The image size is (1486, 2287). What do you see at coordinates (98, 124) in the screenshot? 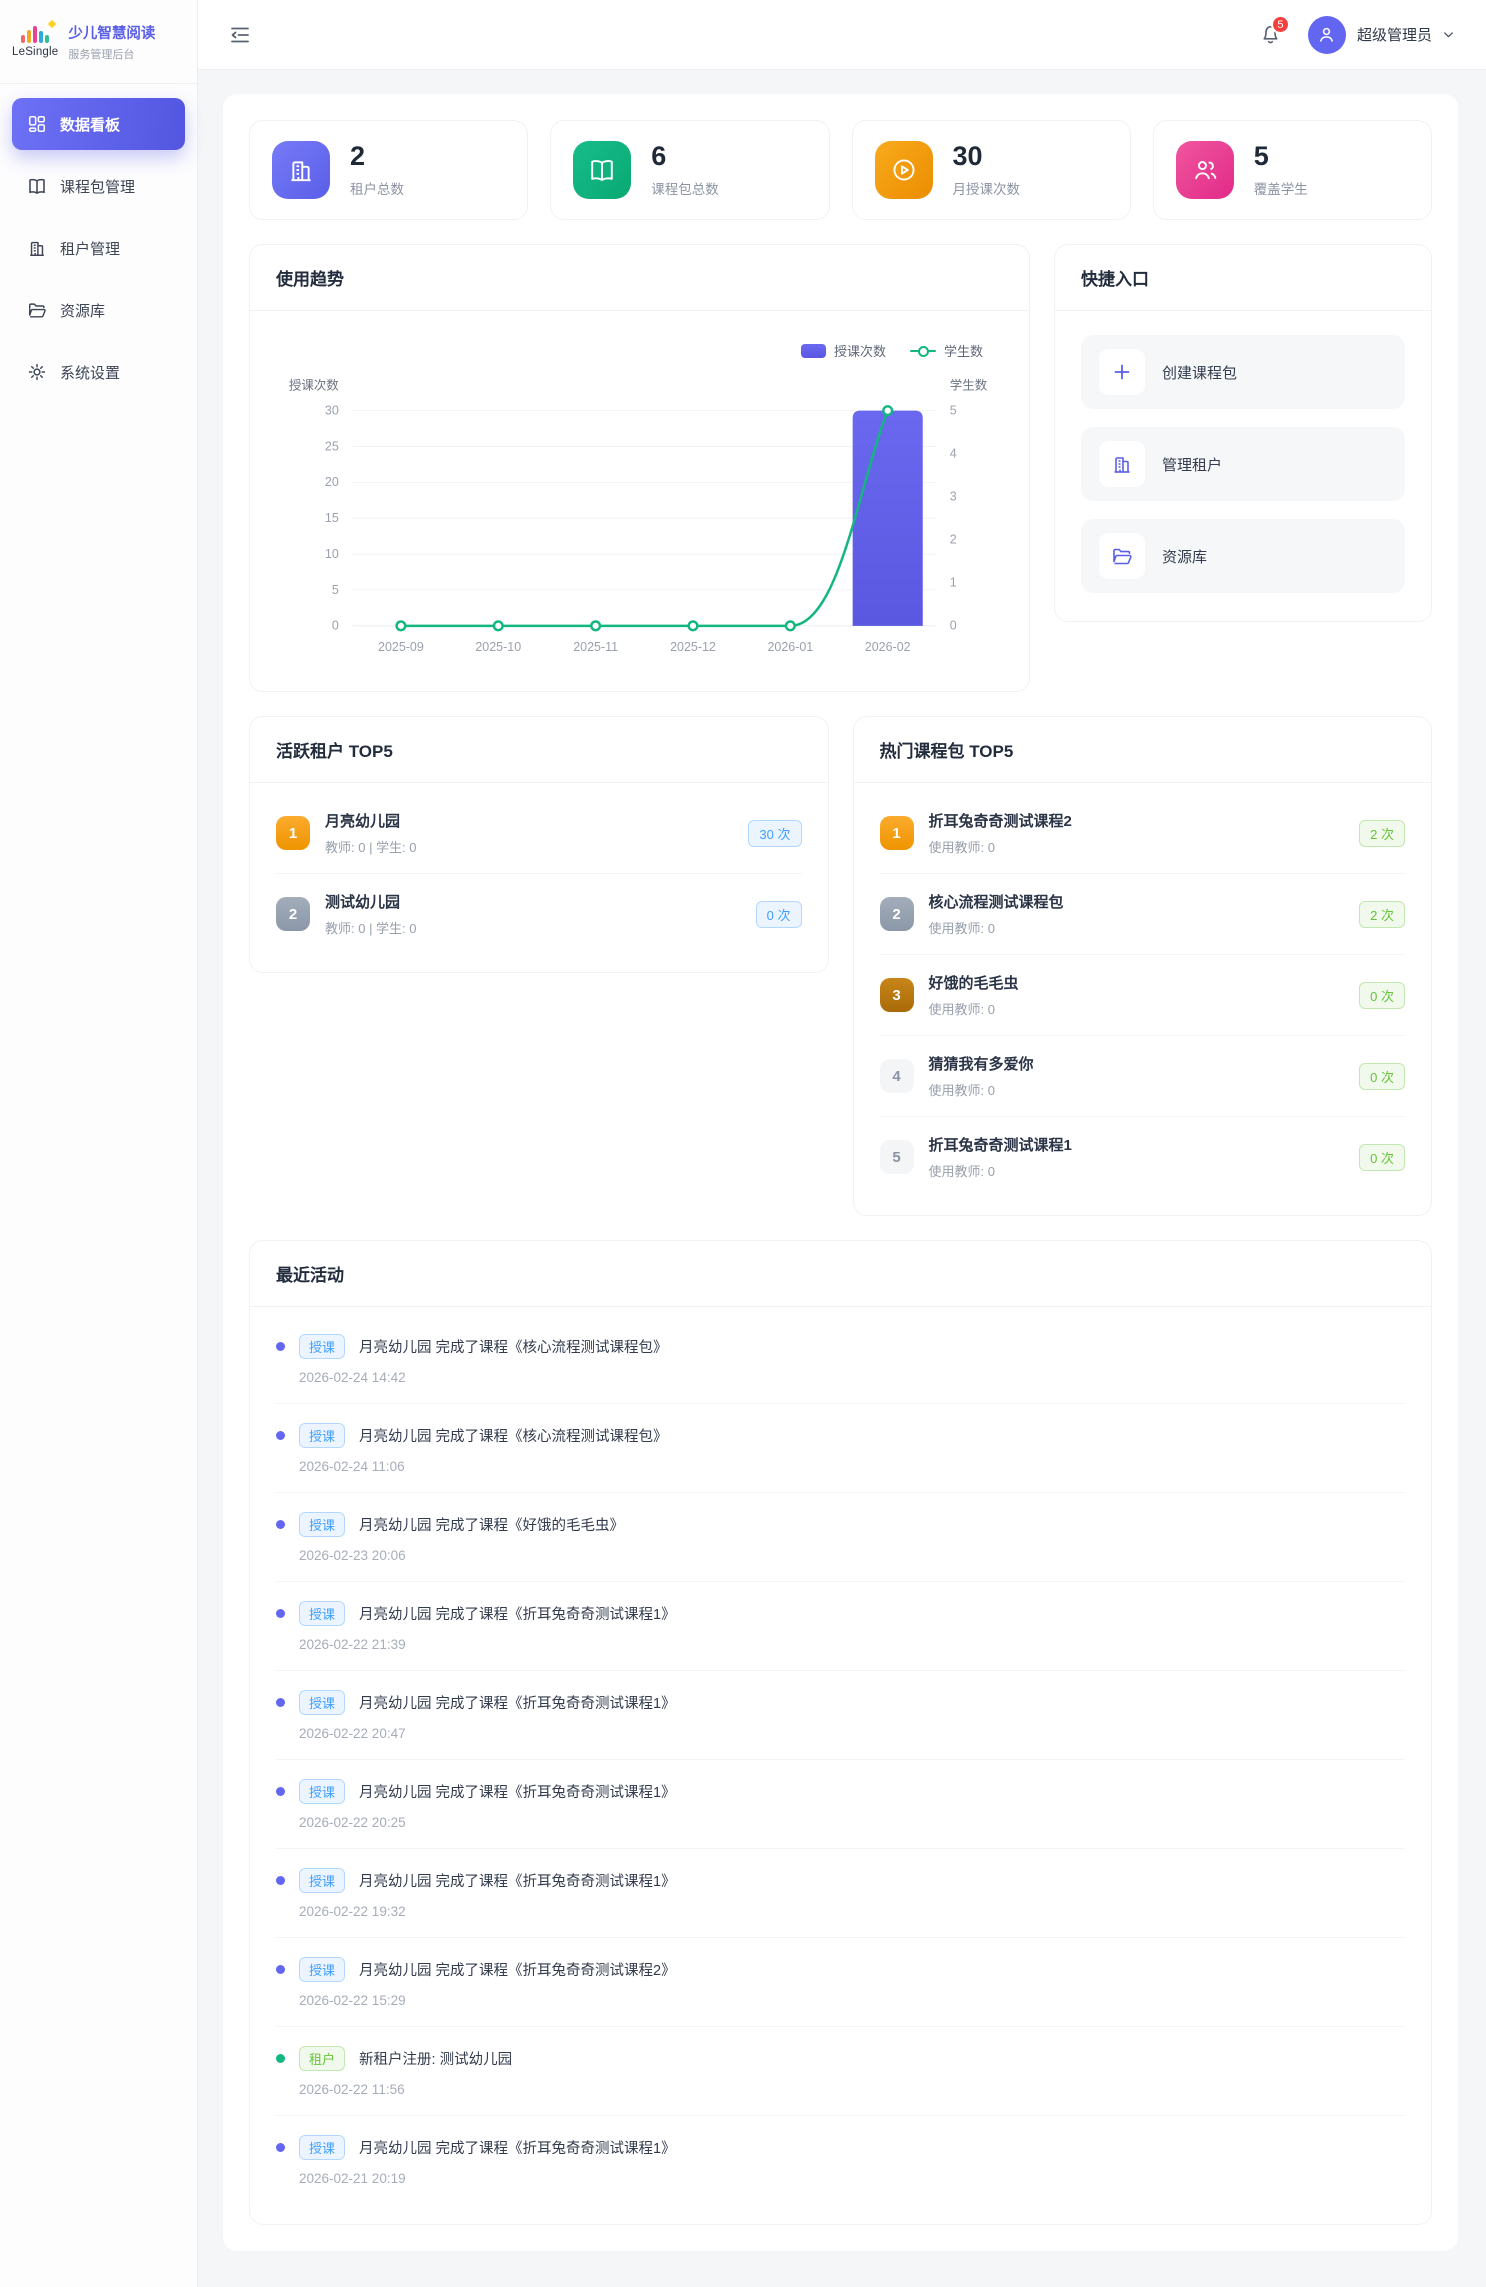
I see `sidebar-item-dashboard: 数据看板` at bounding box center [98, 124].